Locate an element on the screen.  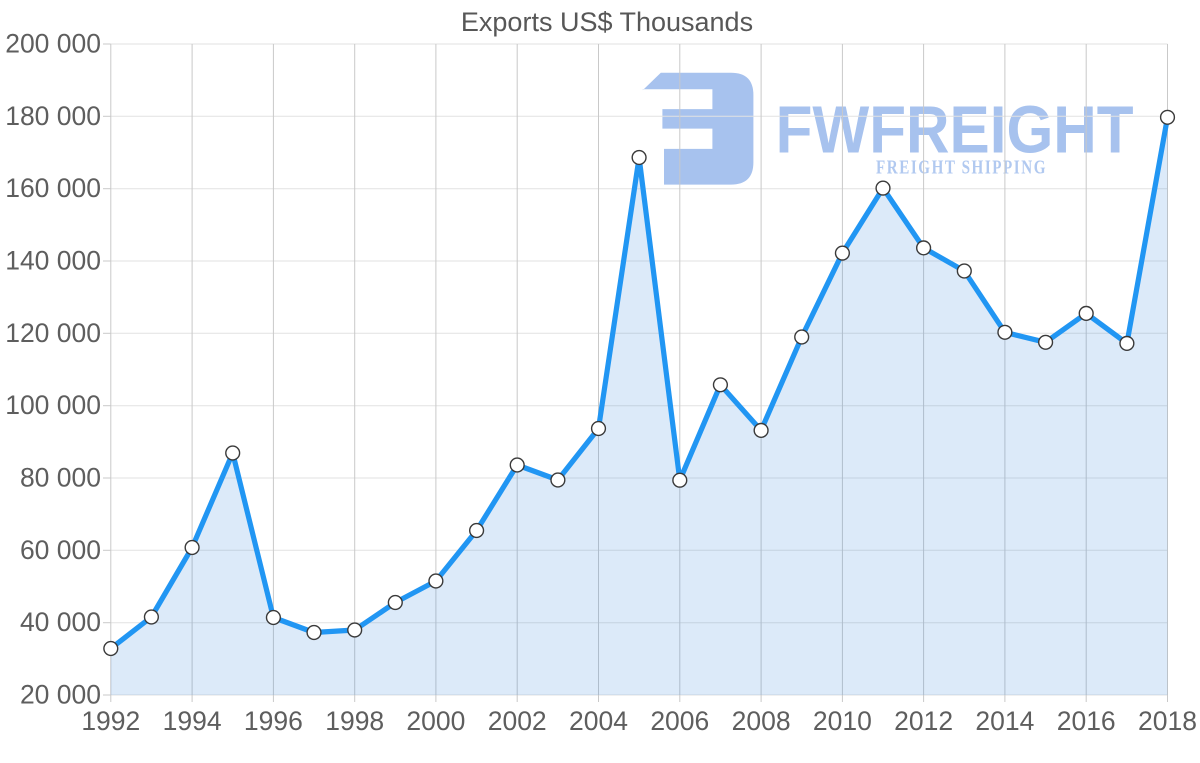
svg-text: 60 000 is located at coordinates (60, 550).